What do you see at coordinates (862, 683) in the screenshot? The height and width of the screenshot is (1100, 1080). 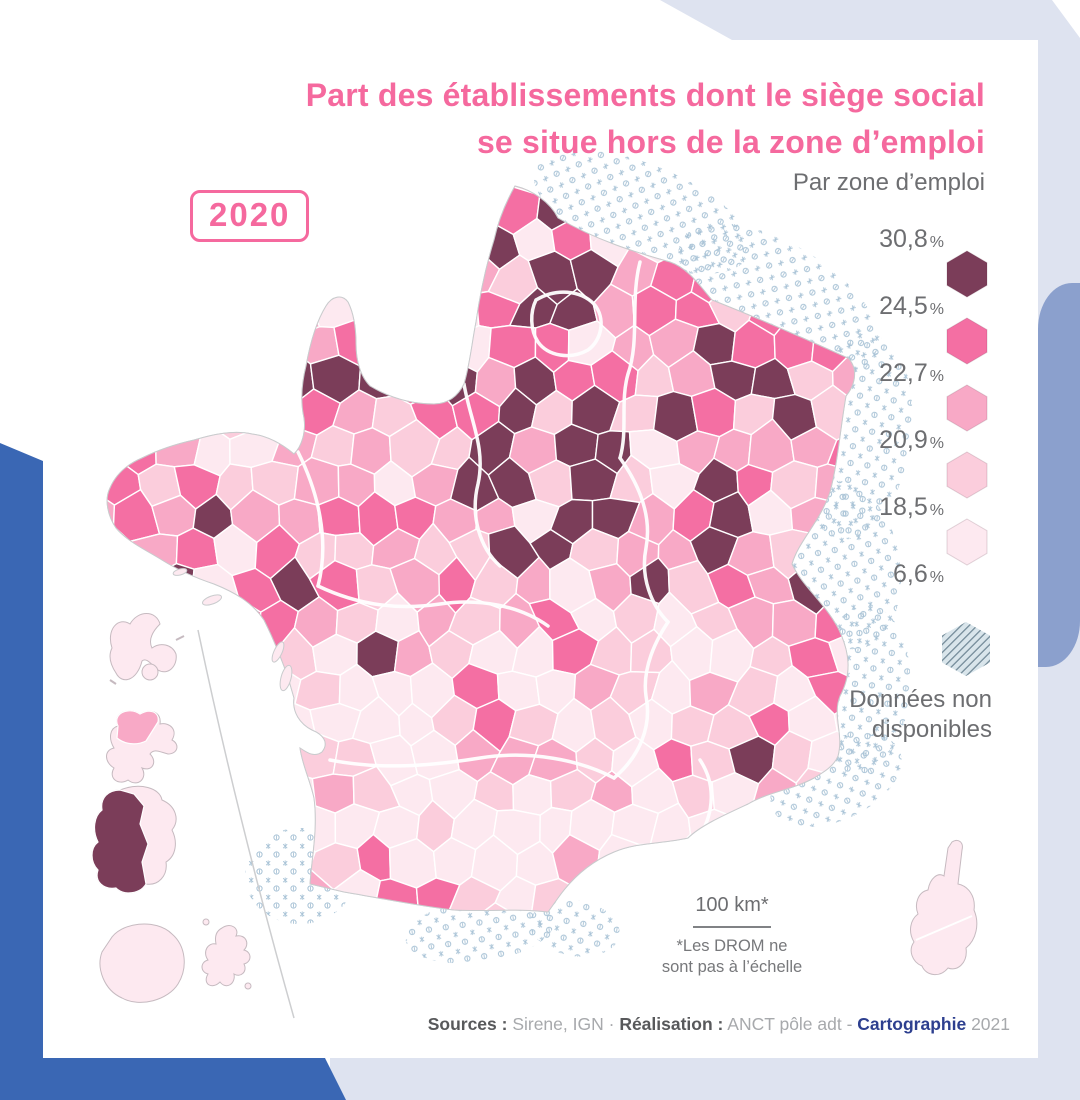 I see `no-data-legend: Données non disponibles` at bounding box center [862, 683].